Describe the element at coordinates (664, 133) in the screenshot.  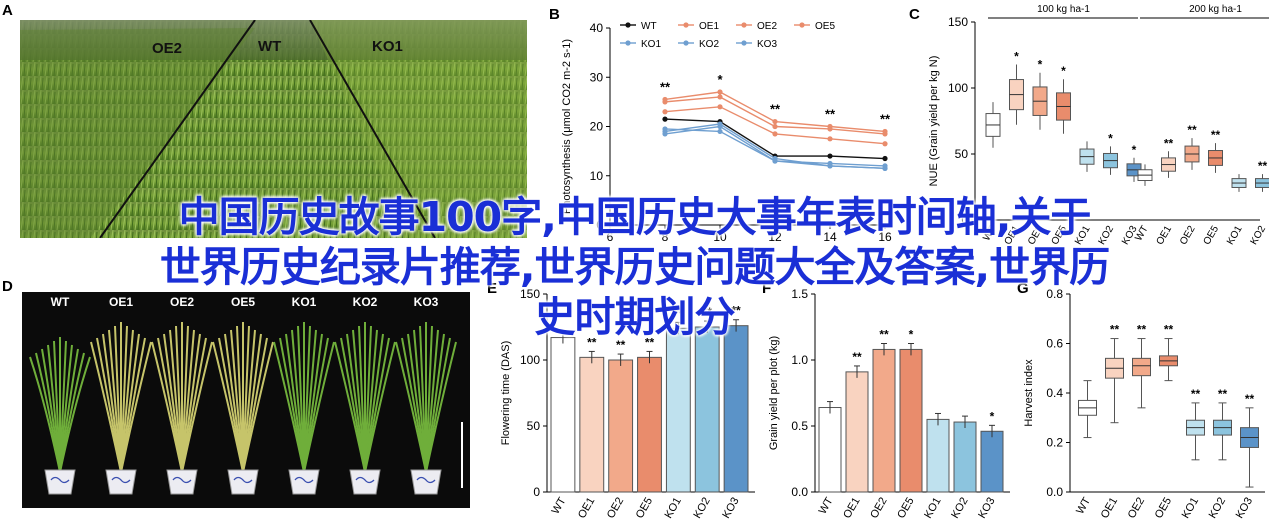
I see `point-ko2` at that location.